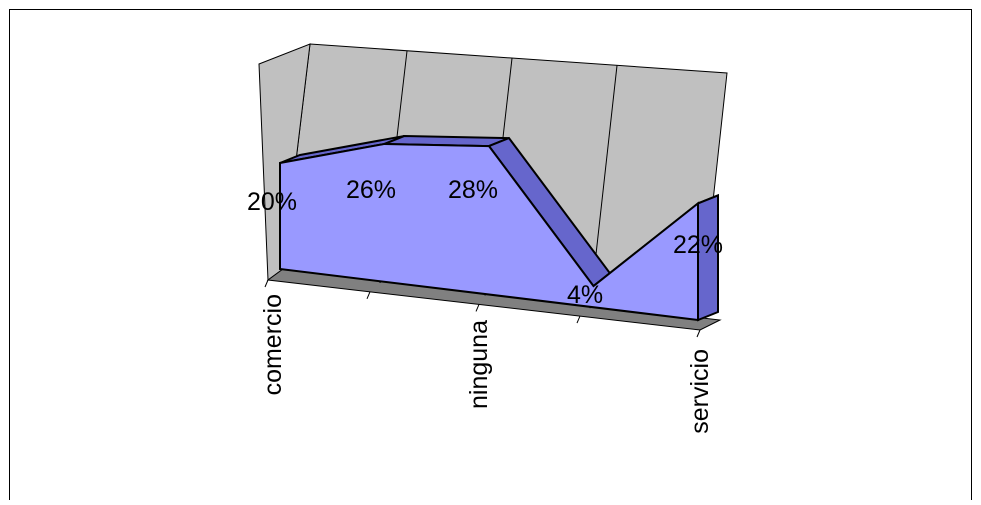 The image size is (981, 505). I want to click on x-axis-labels: comercio ninguna servicio, so click(486, 364).